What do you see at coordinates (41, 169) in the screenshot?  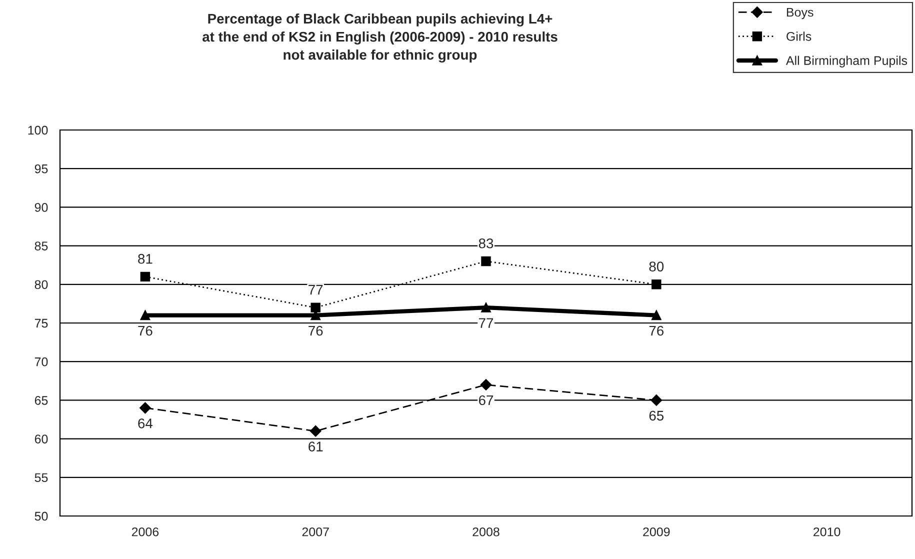 I see `y-tick-label: 95` at bounding box center [41, 169].